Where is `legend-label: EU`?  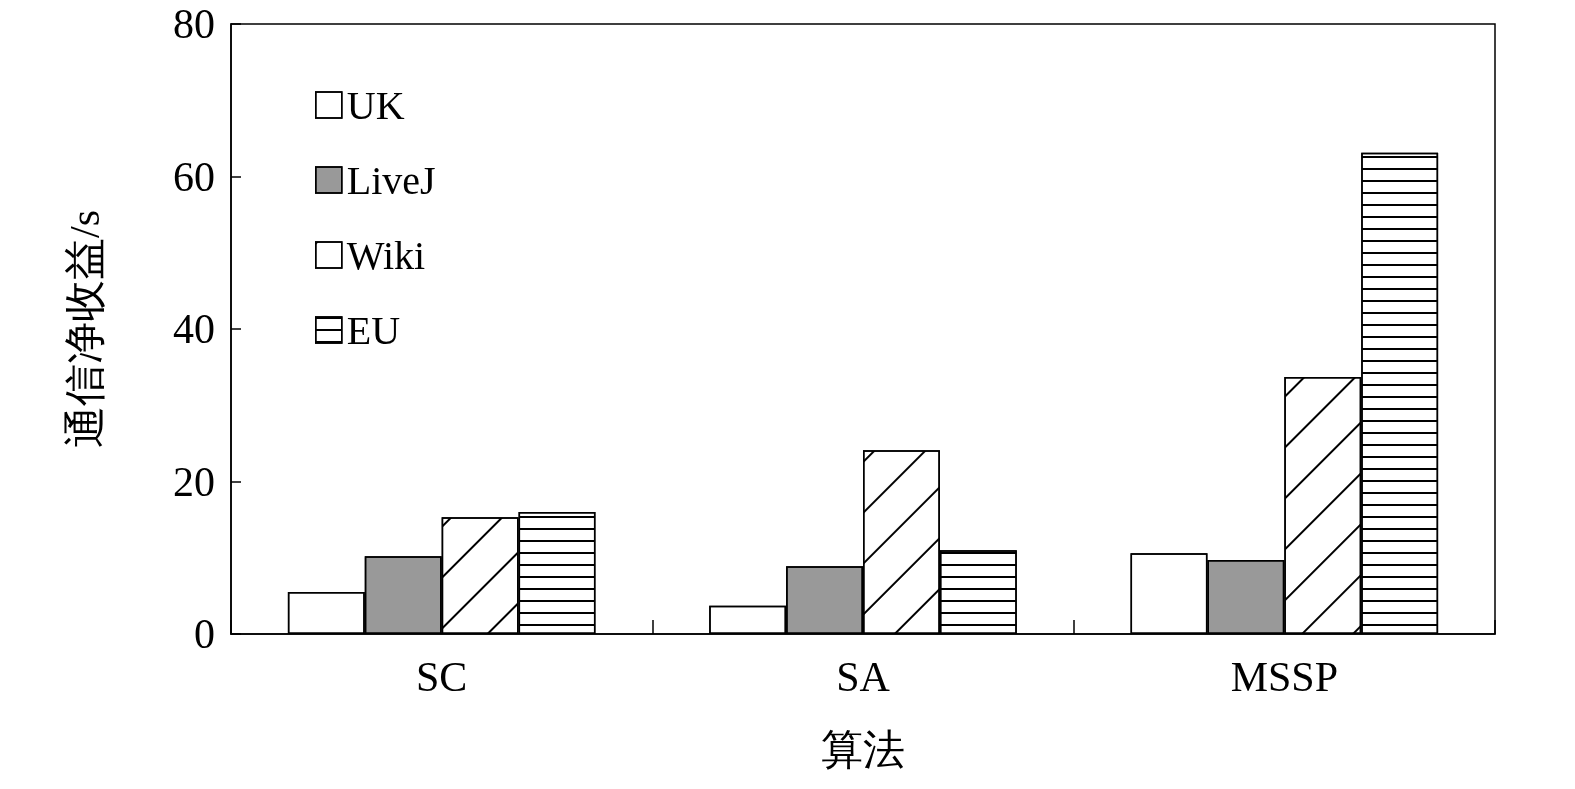 legend-label: EU is located at coordinates (373, 330).